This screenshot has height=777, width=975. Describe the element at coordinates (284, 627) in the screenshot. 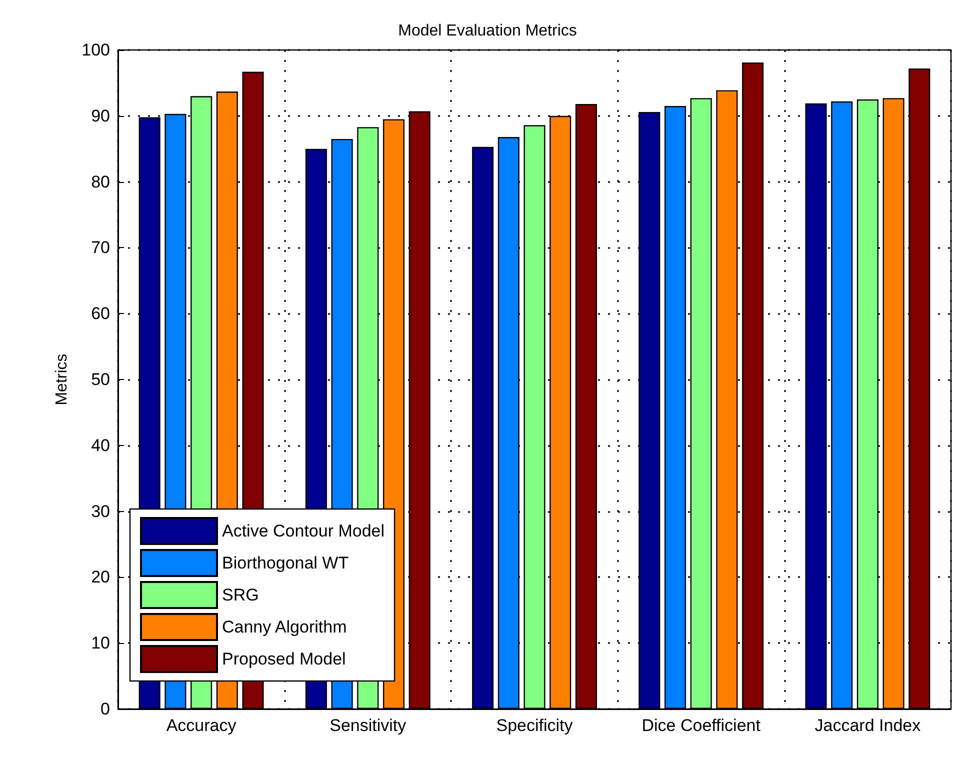

I see `legend-label: Canny Algorithm` at that location.